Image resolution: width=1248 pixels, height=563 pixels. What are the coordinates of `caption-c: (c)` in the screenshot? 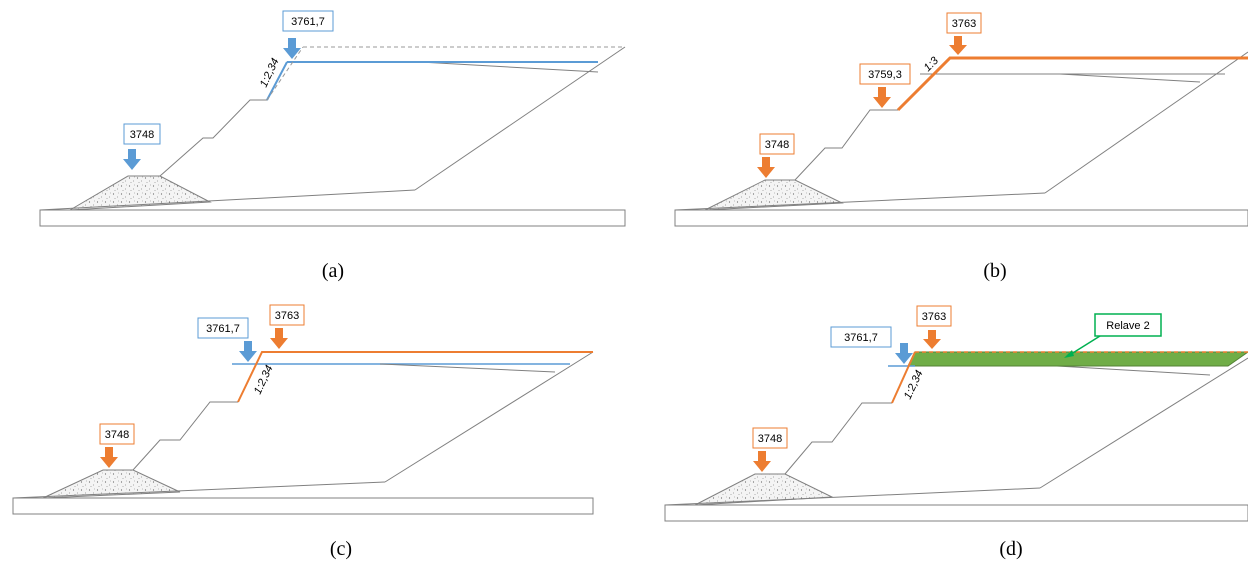 It's located at (341, 549).